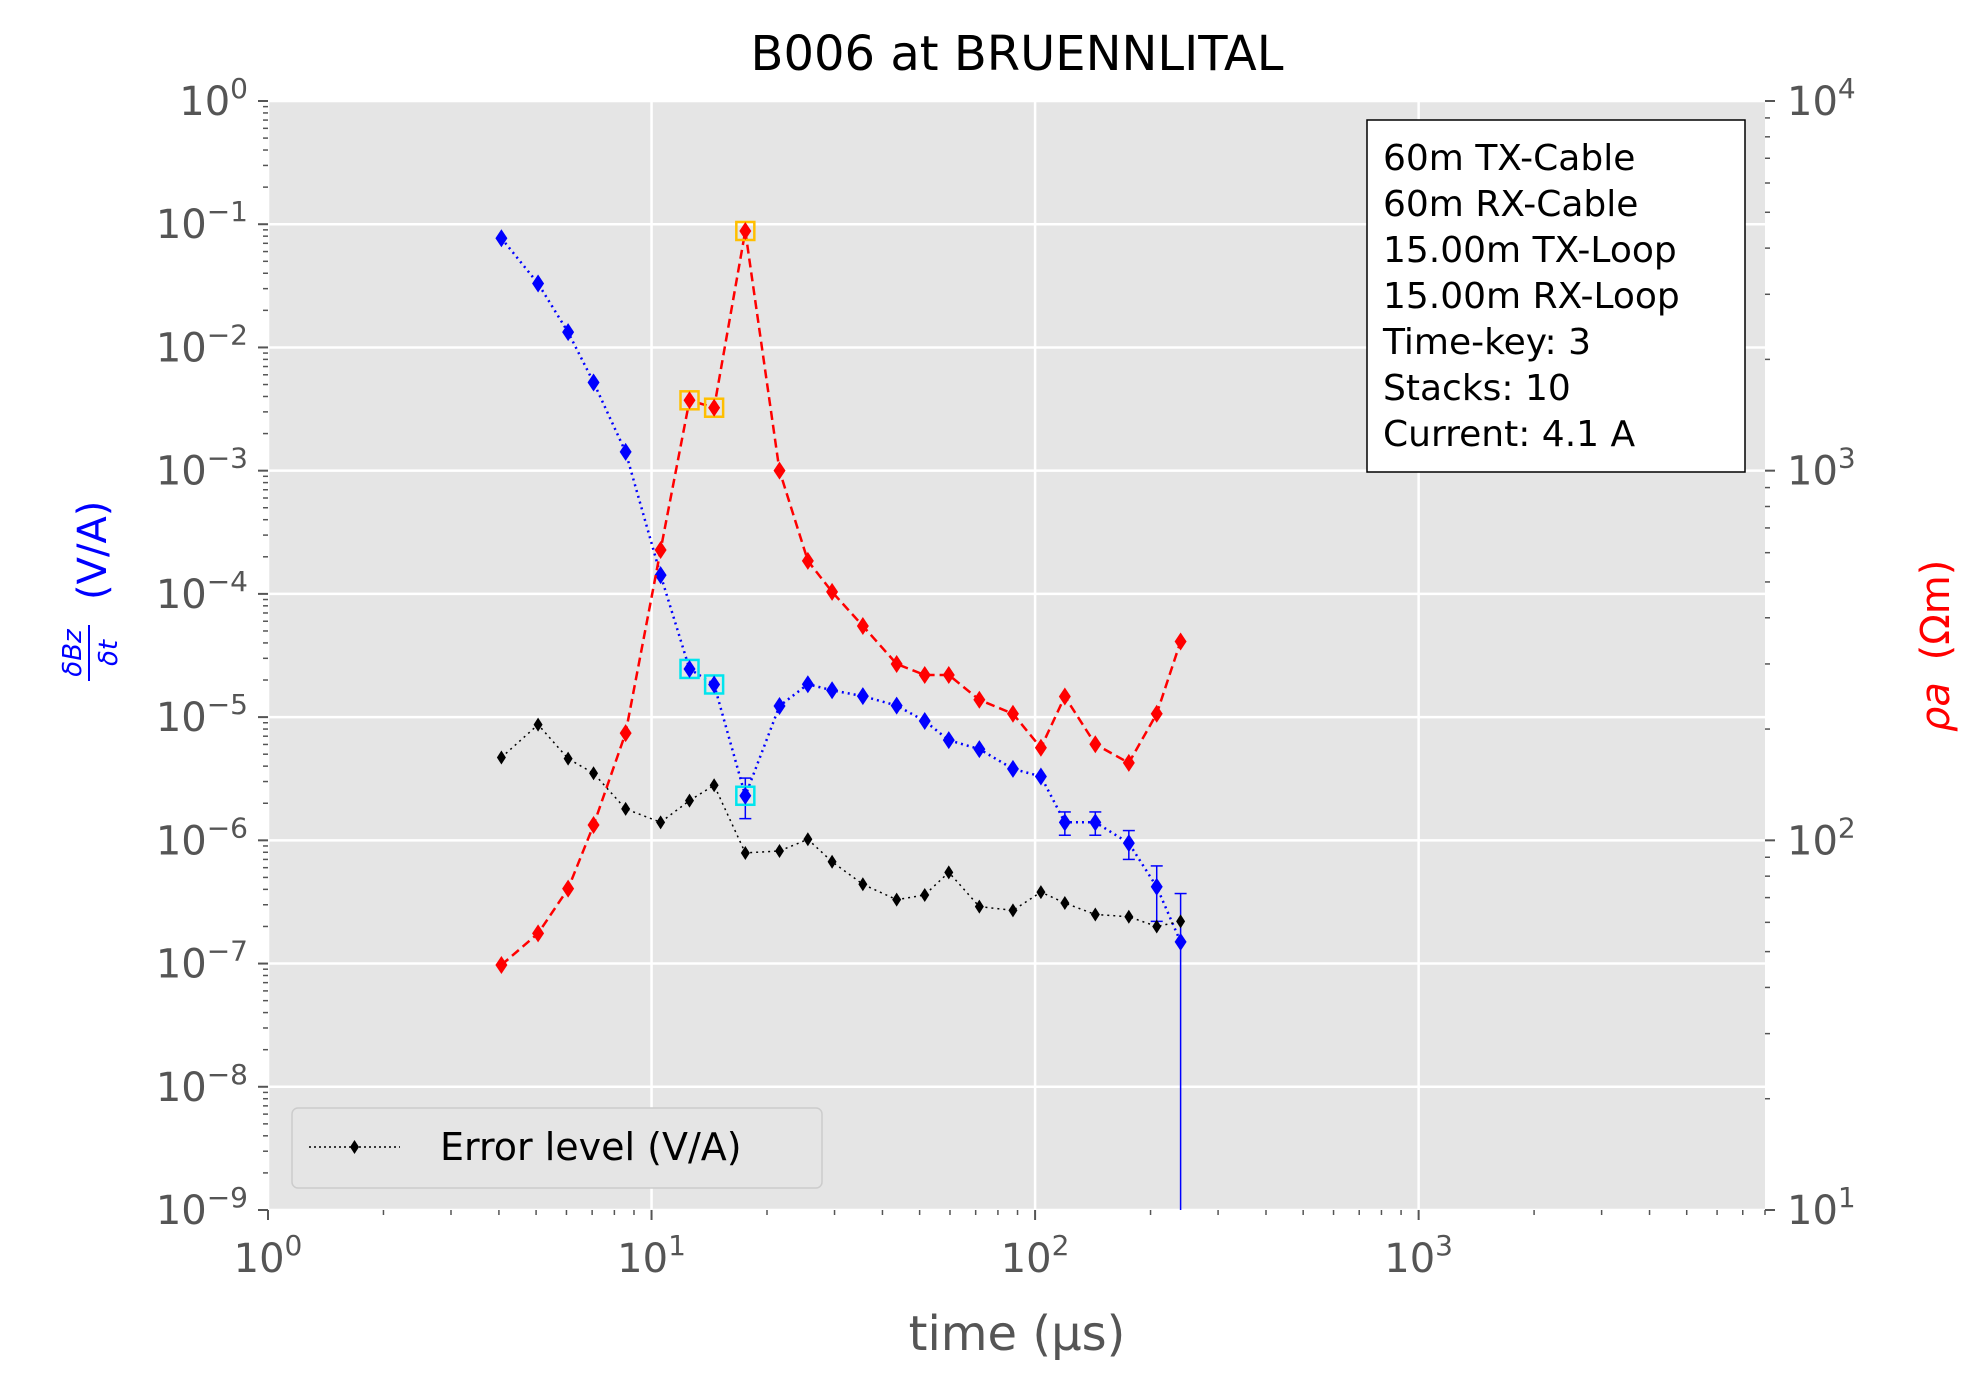 The image size is (1970, 1395). I want to click on series-group, so click(841, 825).